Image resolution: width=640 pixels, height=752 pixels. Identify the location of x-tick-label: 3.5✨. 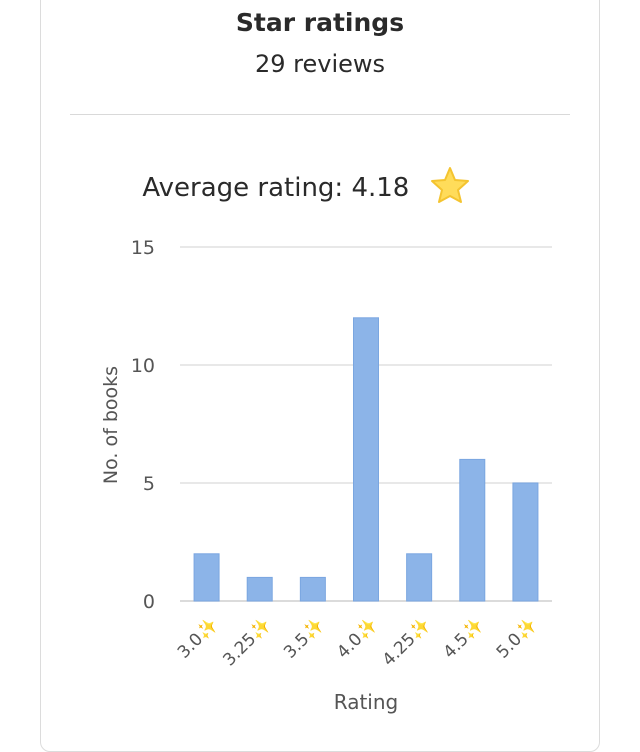
(304, 638).